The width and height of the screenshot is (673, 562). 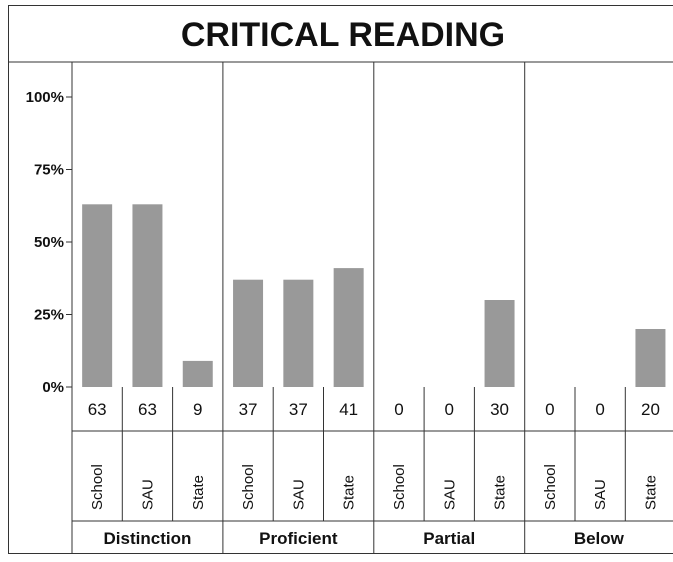 I want to click on y-tick-label: 0%, so click(x=53, y=387).